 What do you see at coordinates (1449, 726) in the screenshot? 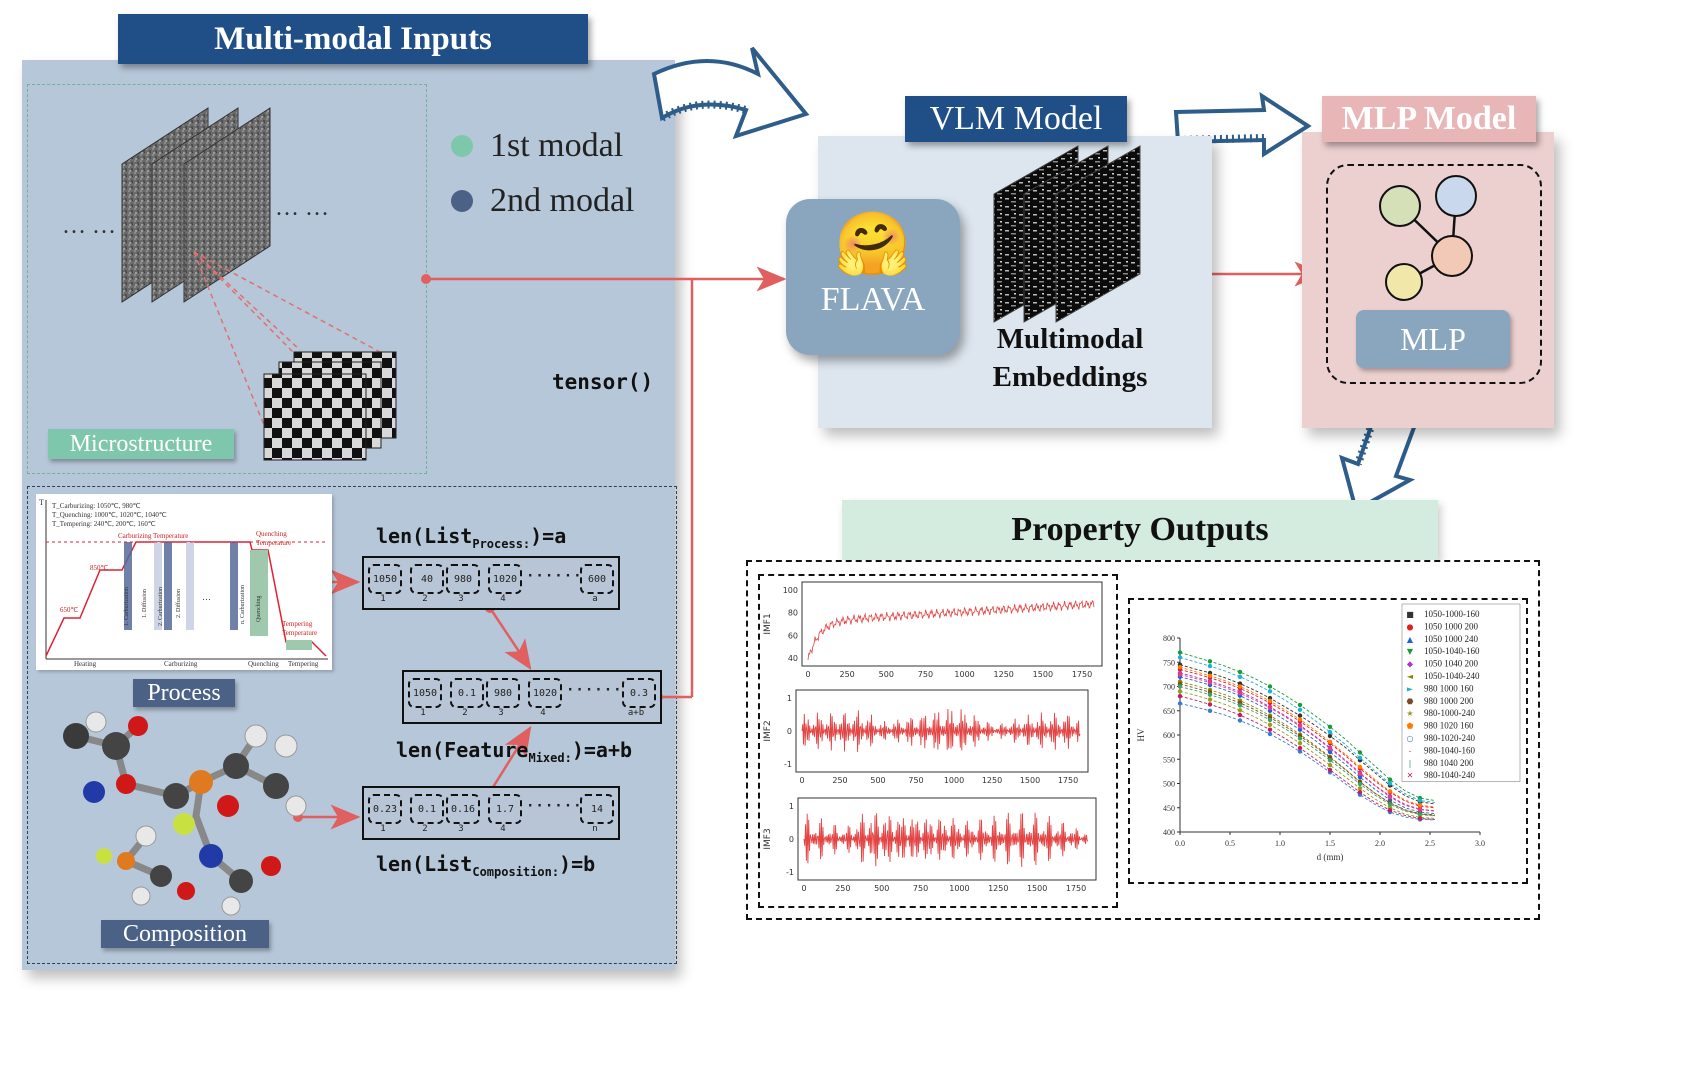
I see `hv-legend-label: 980 1020 160` at bounding box center [1449, 726].